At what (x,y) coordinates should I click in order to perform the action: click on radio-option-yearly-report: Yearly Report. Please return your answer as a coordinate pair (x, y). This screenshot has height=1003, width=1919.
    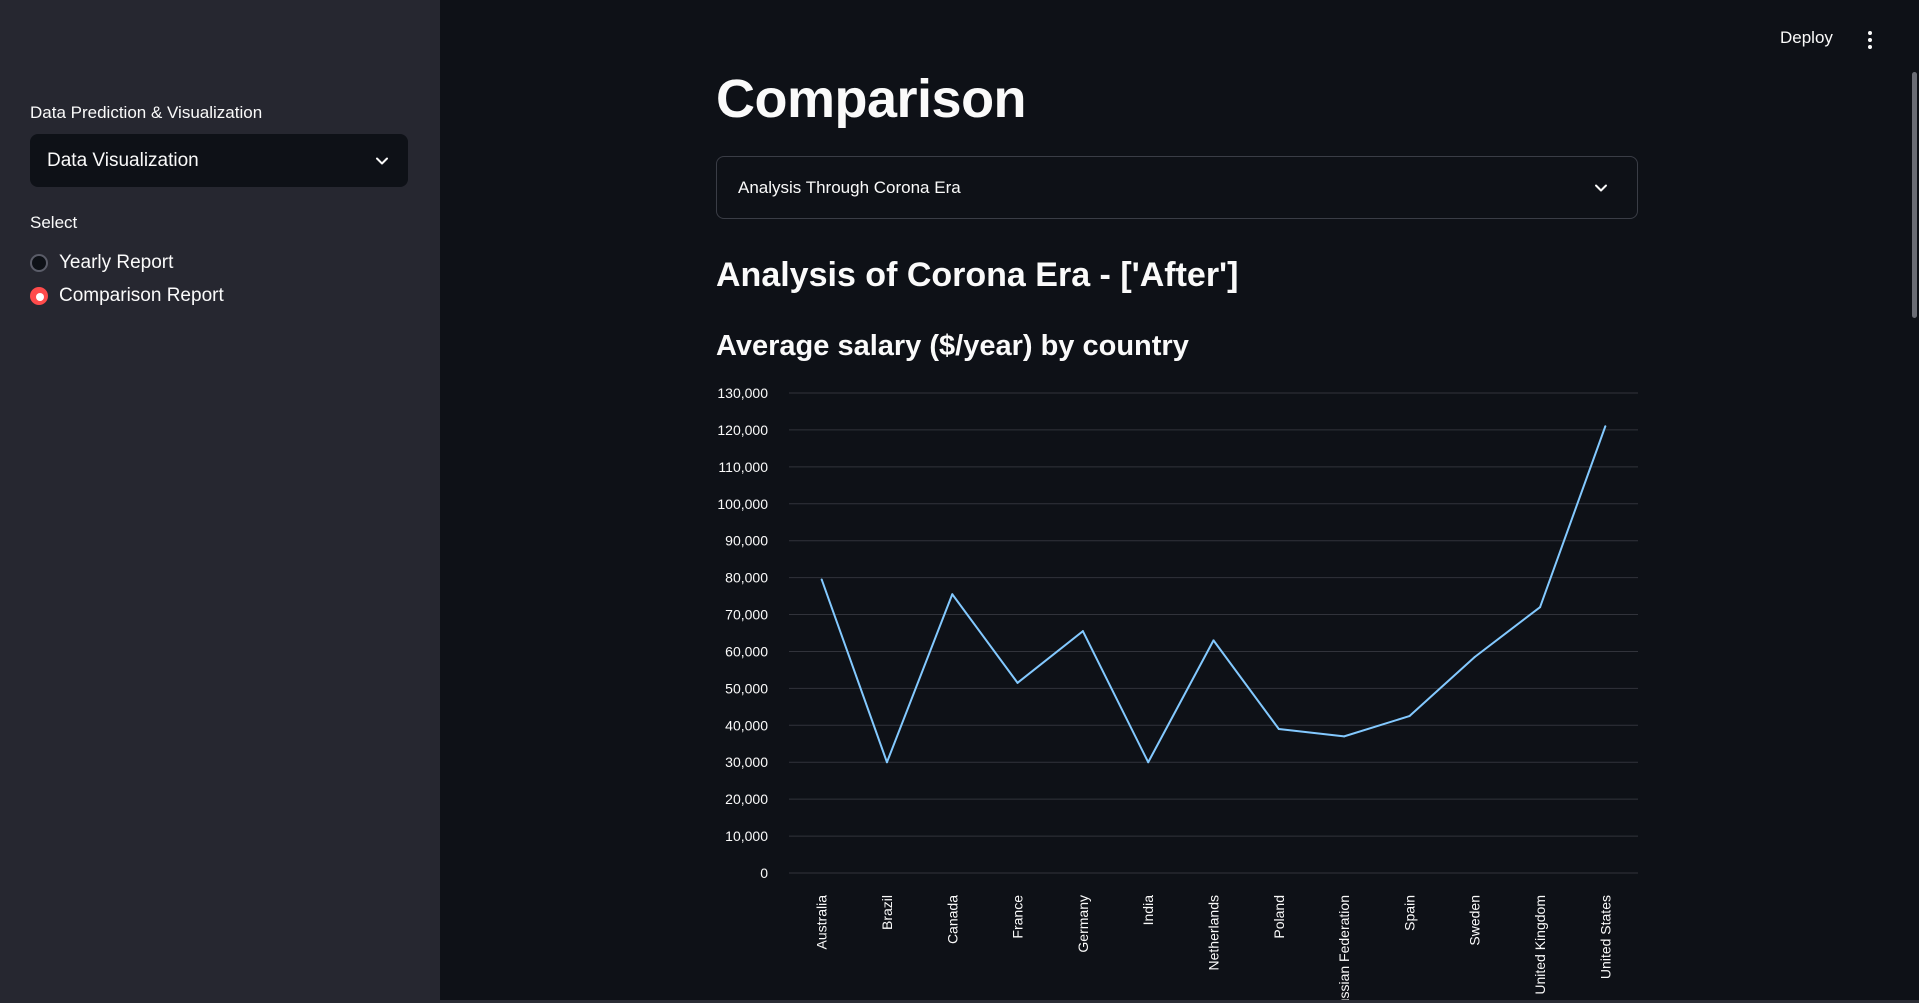
    Looking at the image, I should click on (101, 263).